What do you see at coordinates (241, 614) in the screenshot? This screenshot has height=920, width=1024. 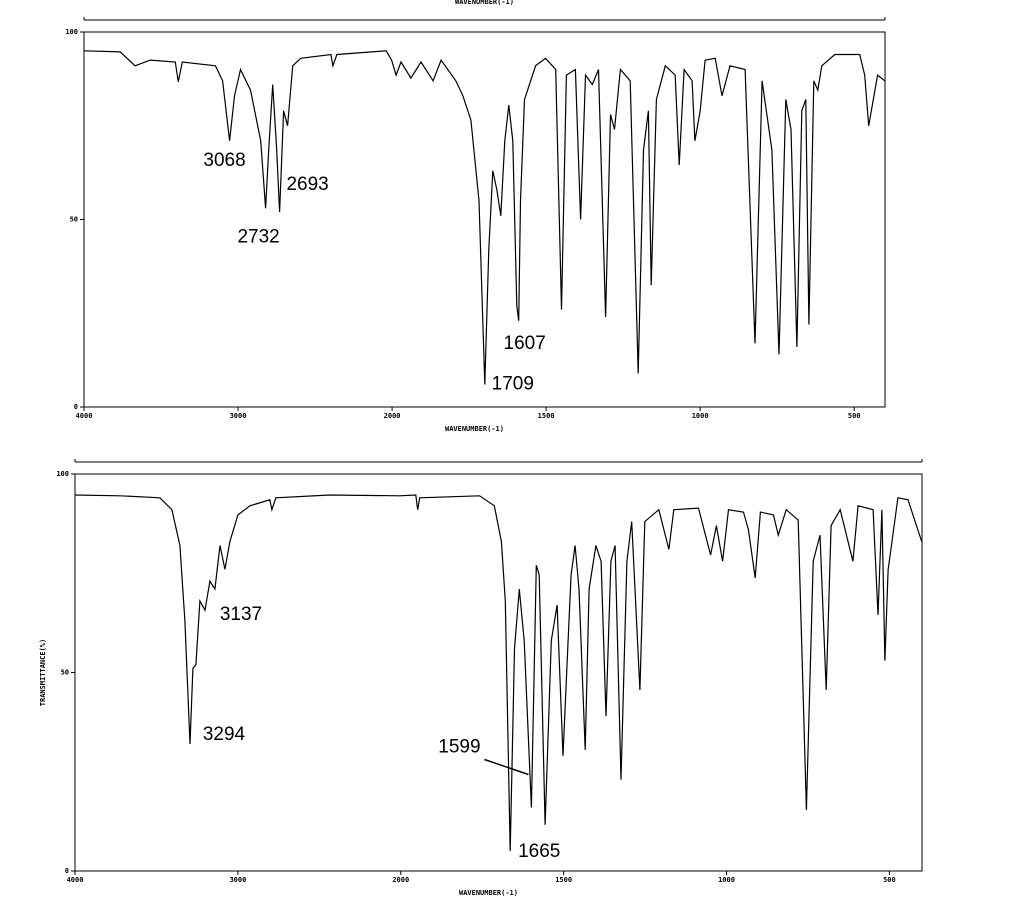 I see `peak-label: 3137` at bounding box center [241, 614].